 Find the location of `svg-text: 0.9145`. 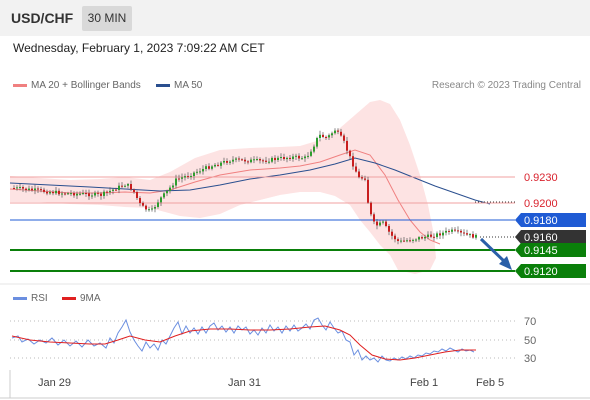

svg-text: 0.9145 is located at coordinates (541, 251).